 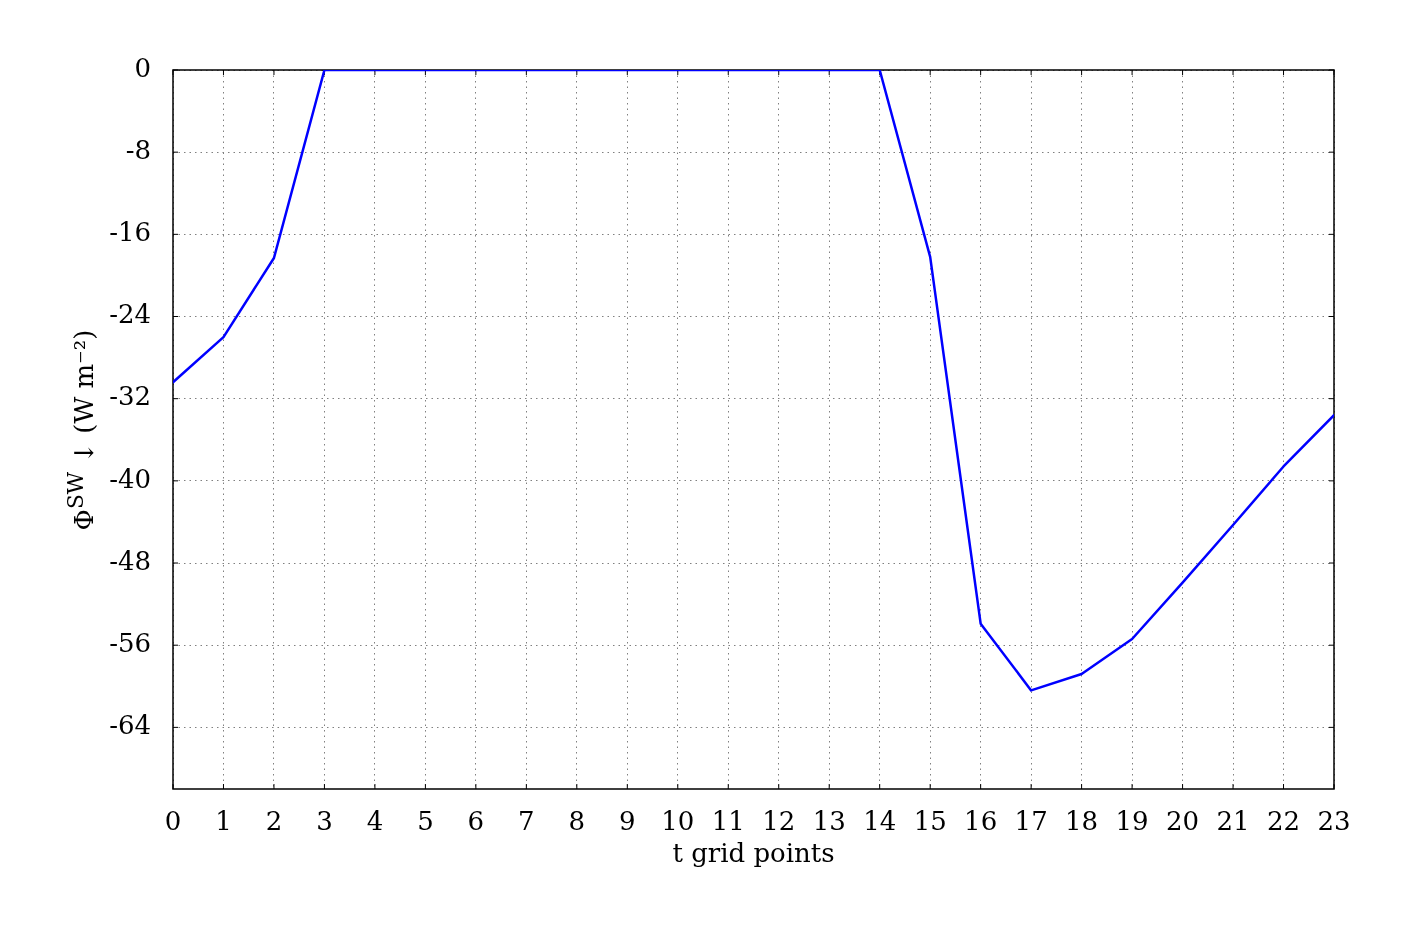 I want to click on y-tick-label: -40, so click(x=130, y=478).